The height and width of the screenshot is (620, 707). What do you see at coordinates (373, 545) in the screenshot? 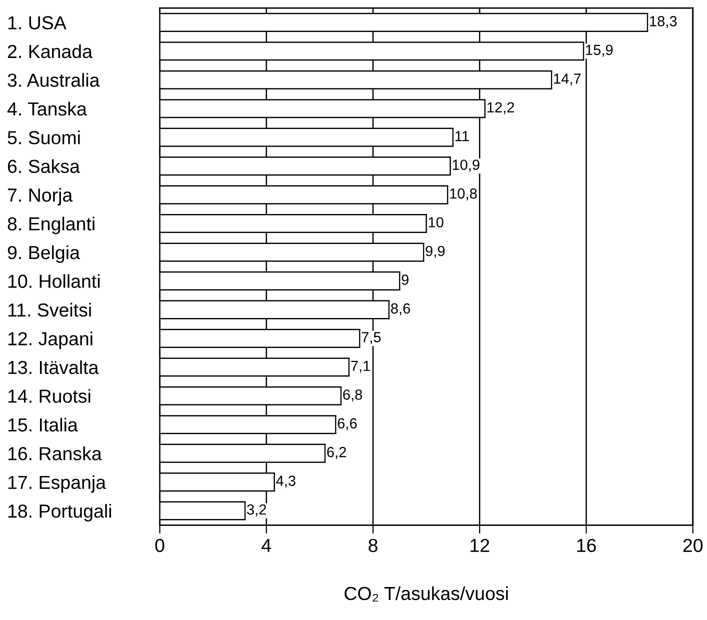
I see `x-tick-label: 8` at bounding box center [373, 545].